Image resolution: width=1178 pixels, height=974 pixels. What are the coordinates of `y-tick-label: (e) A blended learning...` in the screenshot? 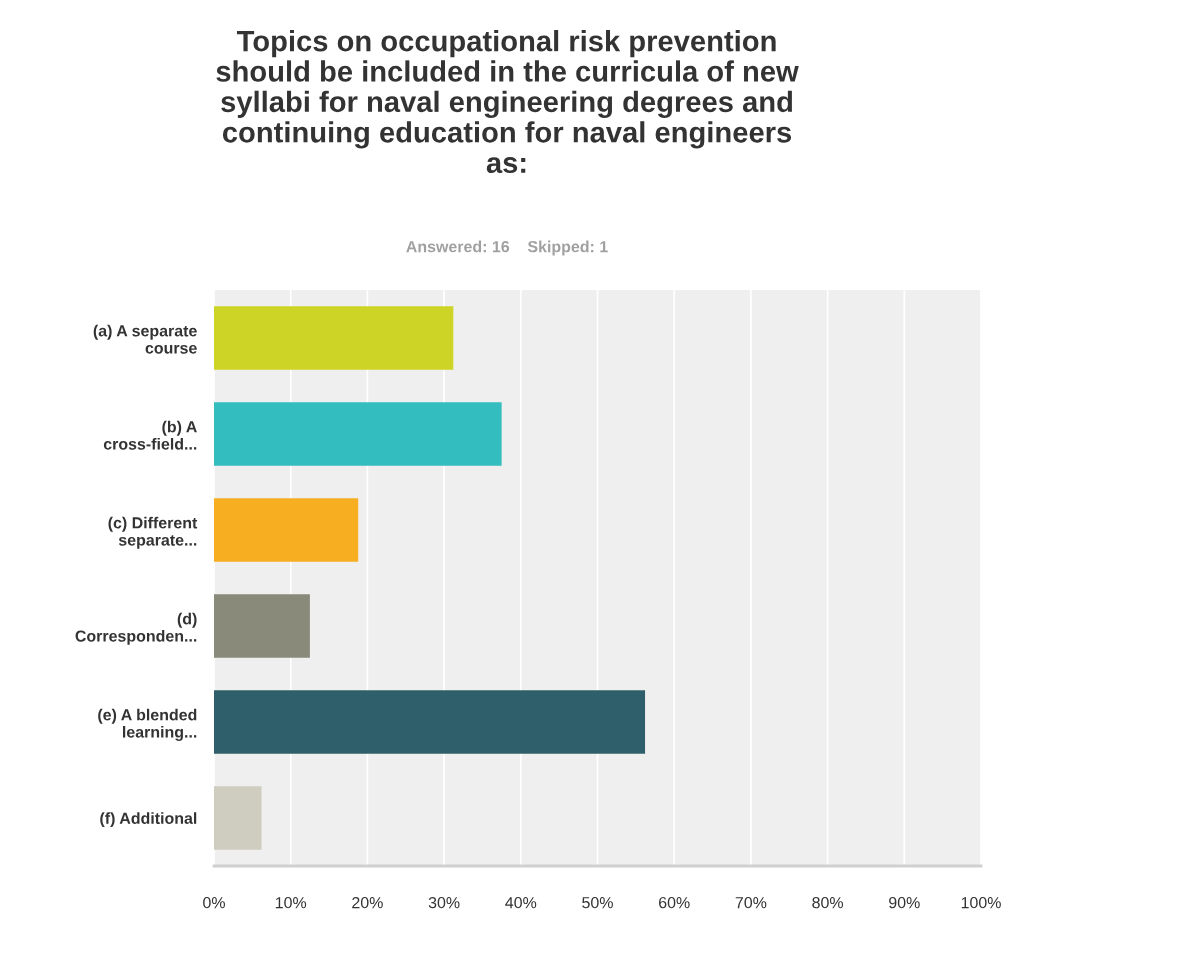 It's located at (147, 724).